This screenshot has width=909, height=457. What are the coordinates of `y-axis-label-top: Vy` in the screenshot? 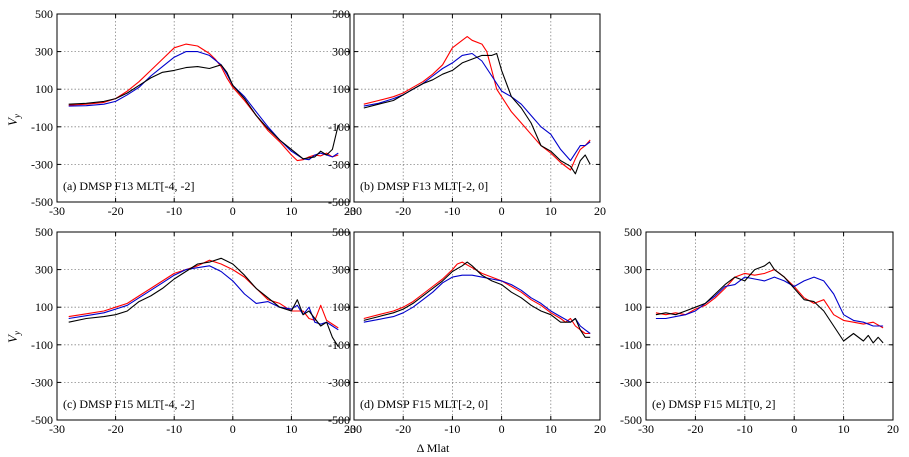 It's located at (13, 120).